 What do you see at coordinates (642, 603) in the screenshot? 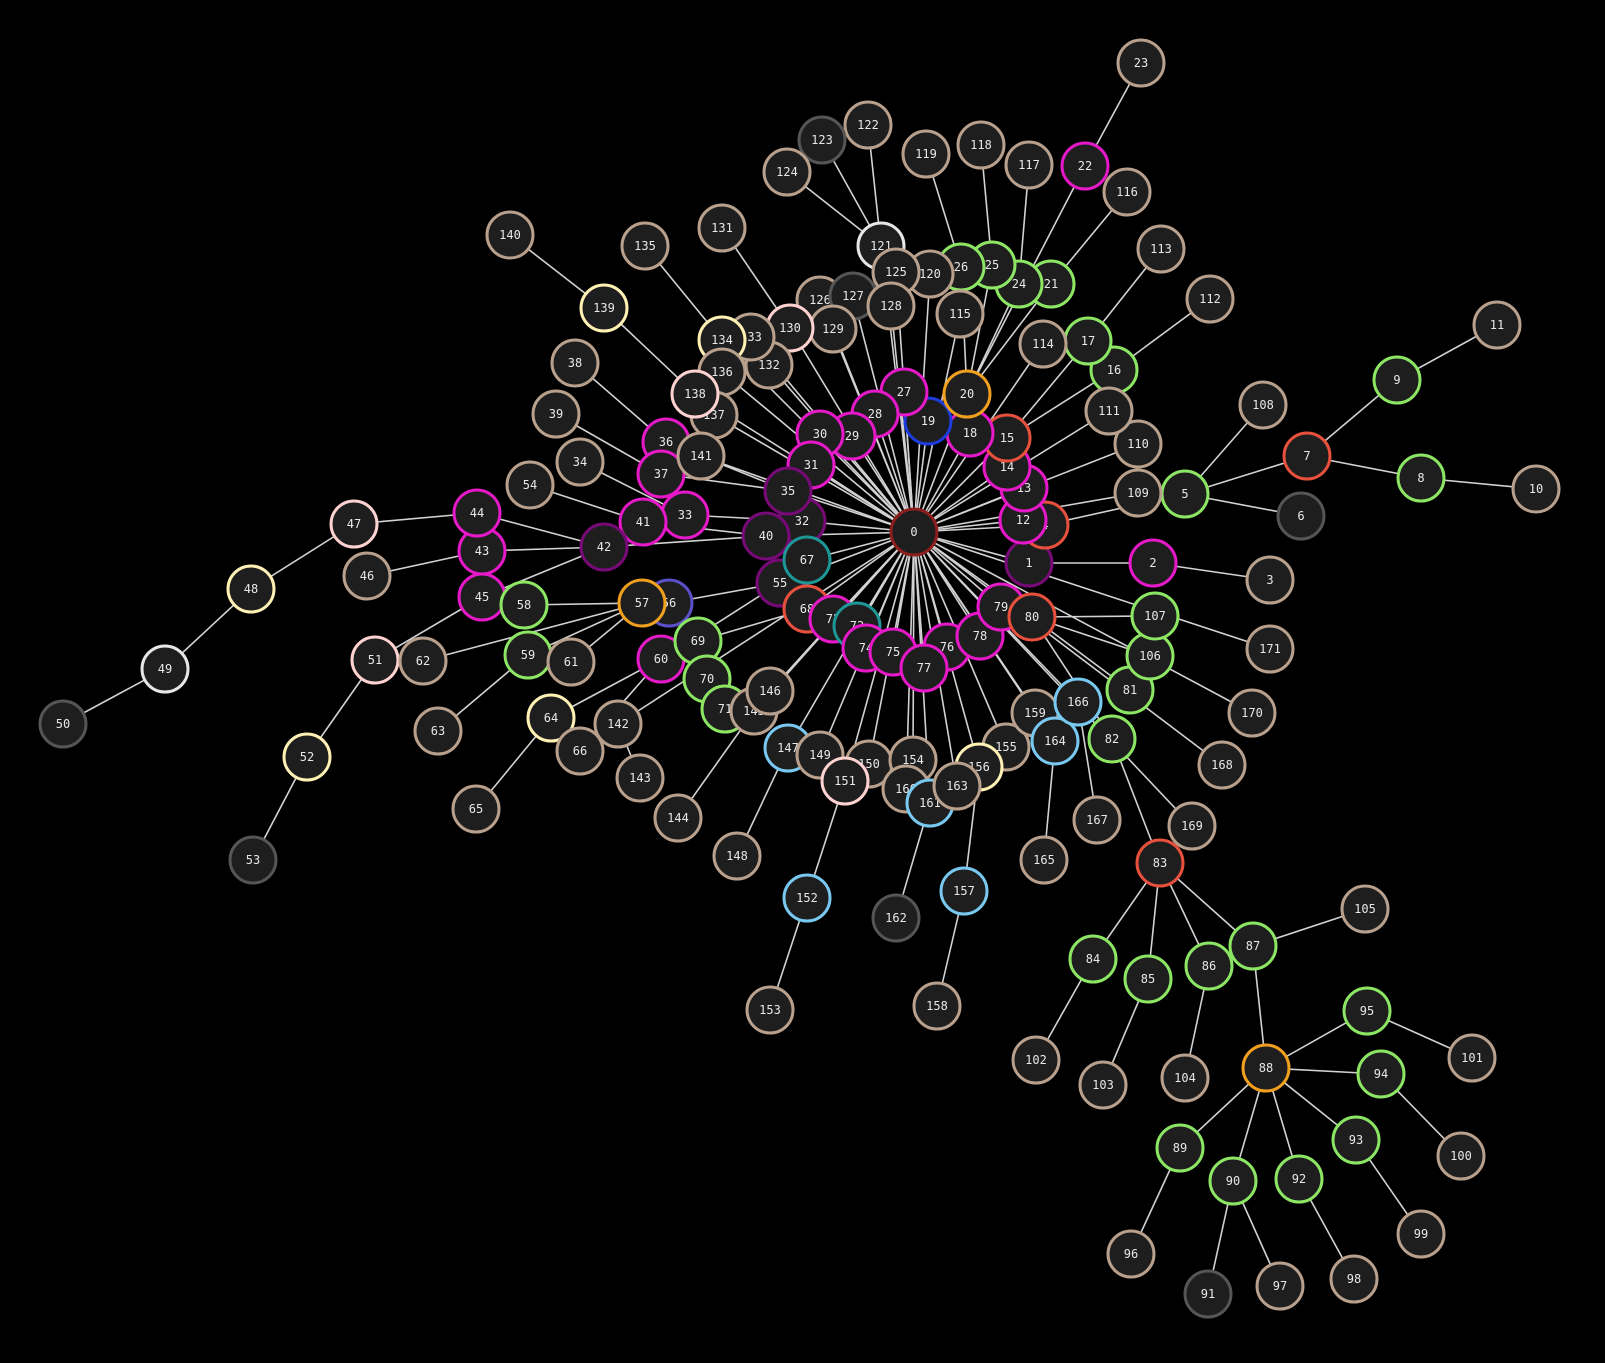
I see `graph-node-57: 57` at bounding box center [642, 603].